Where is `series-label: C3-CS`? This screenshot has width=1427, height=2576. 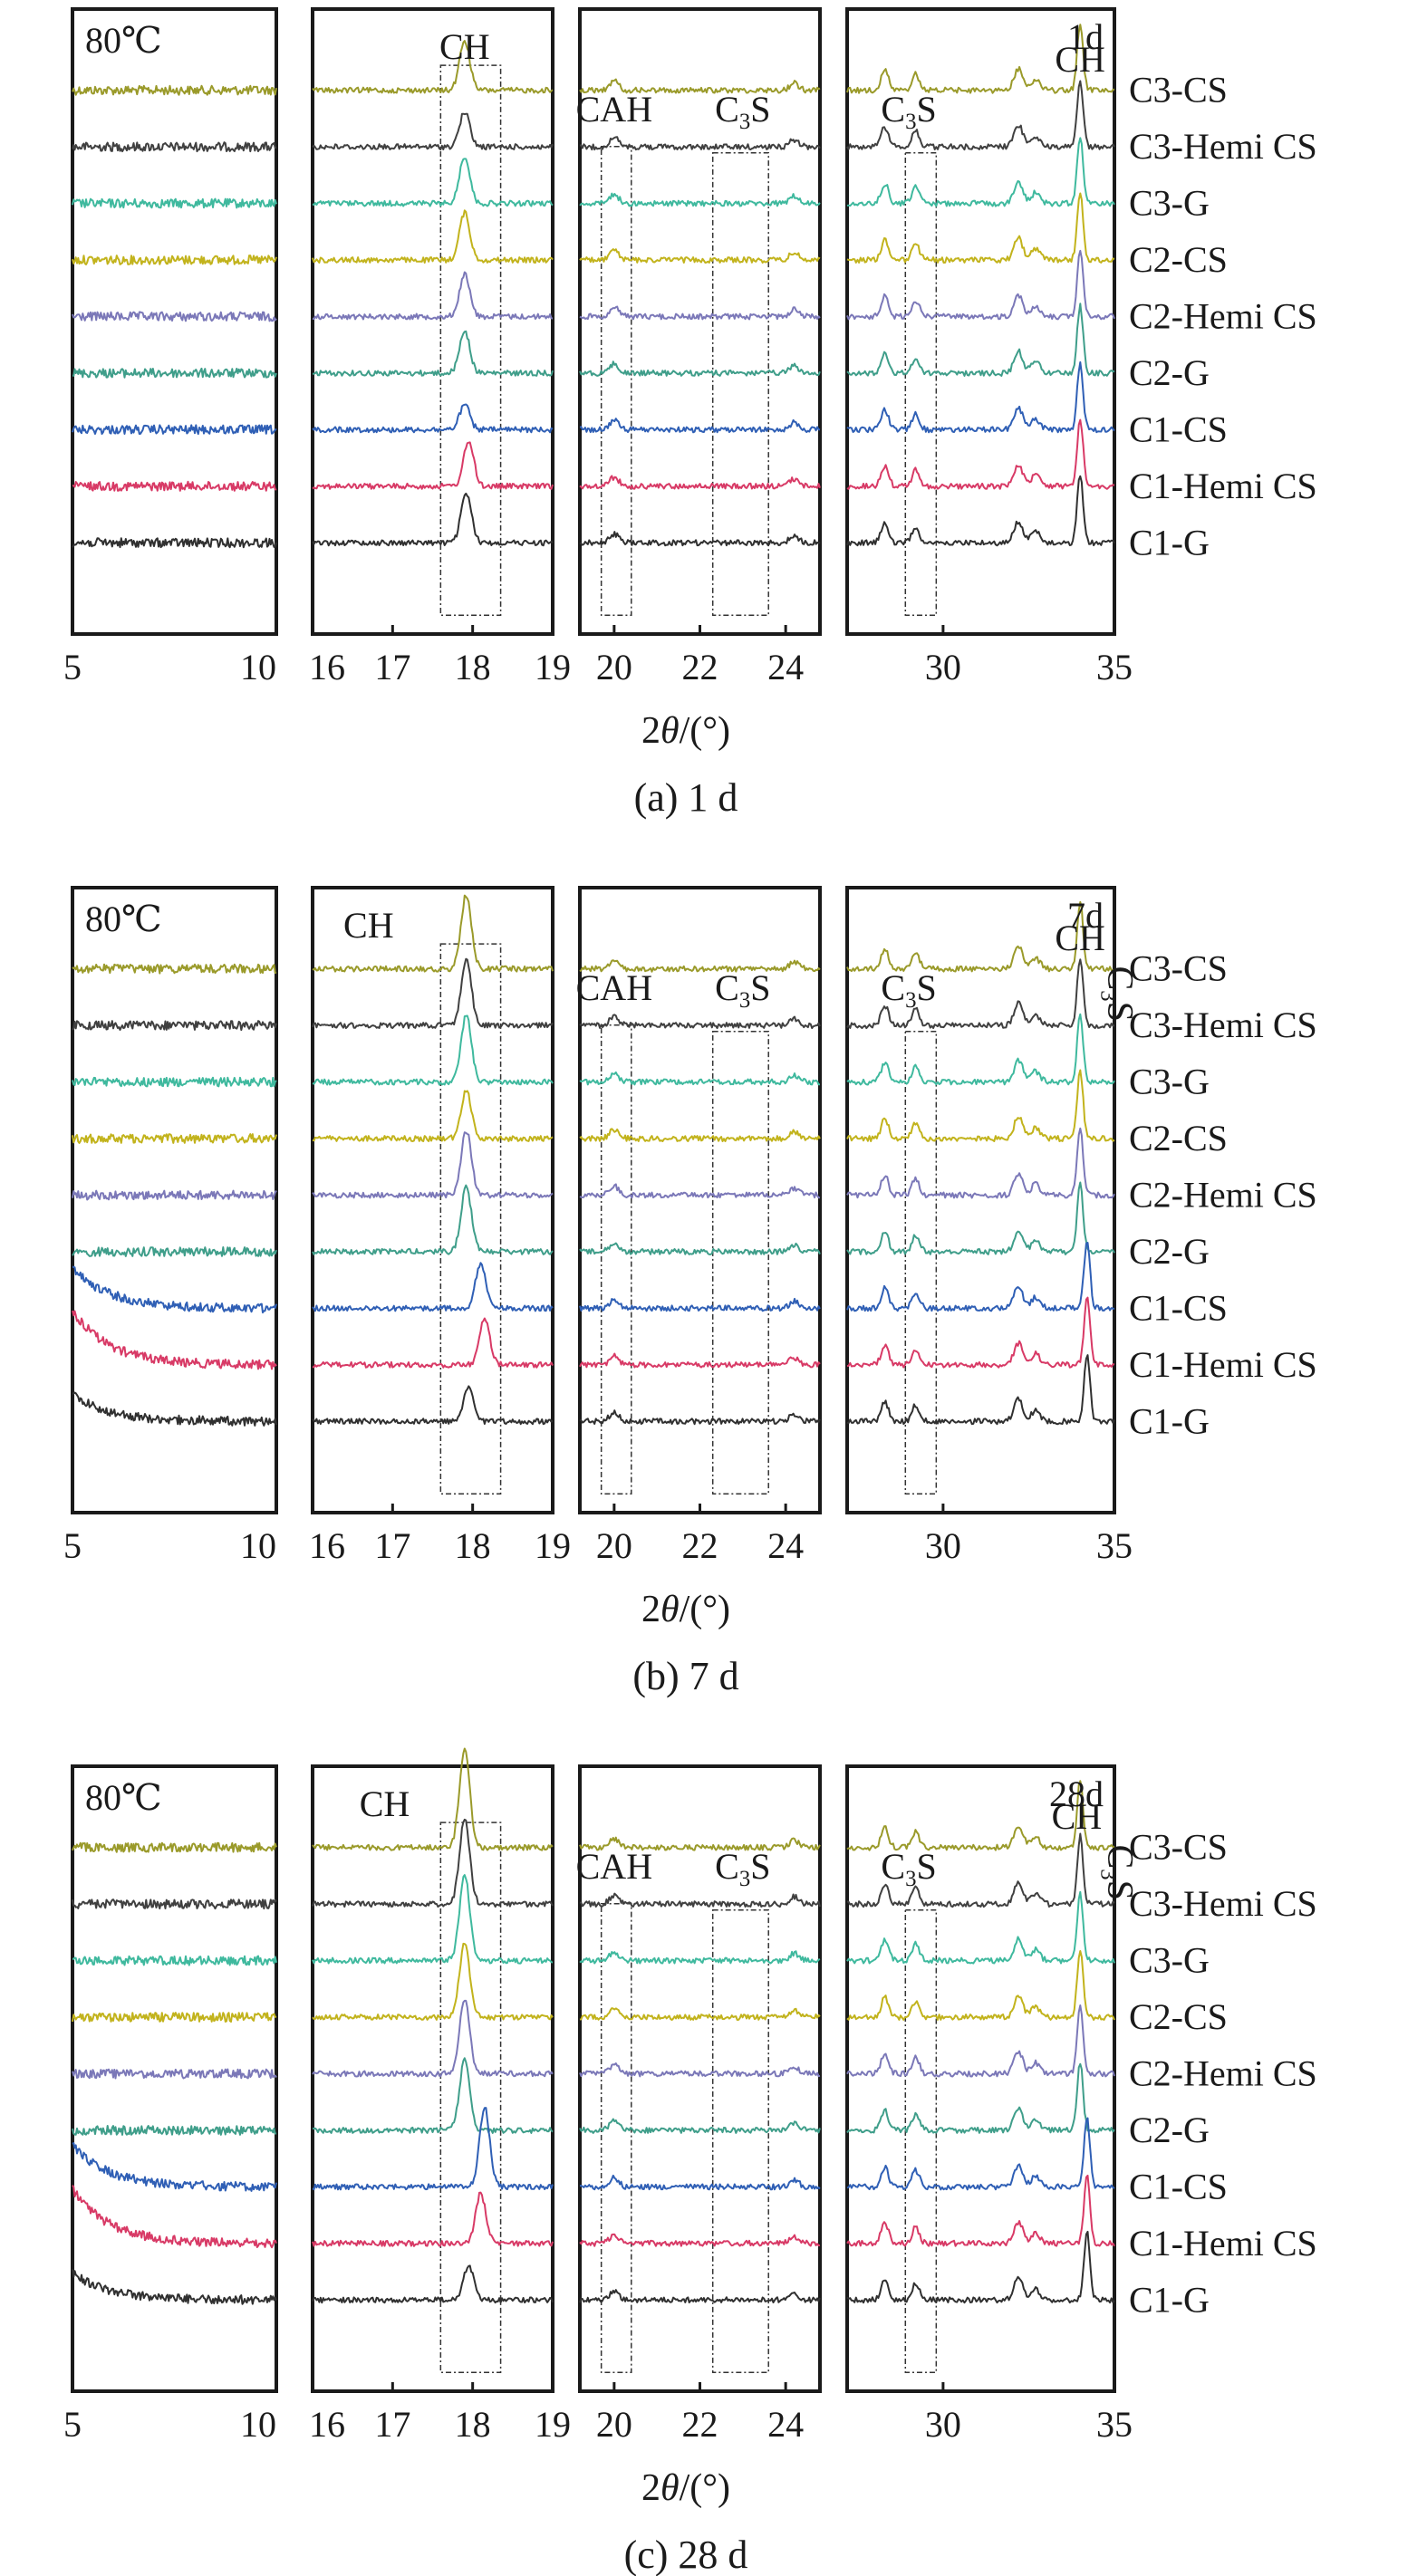 series-label: C3-CS is located at coordinates (1178, 968).